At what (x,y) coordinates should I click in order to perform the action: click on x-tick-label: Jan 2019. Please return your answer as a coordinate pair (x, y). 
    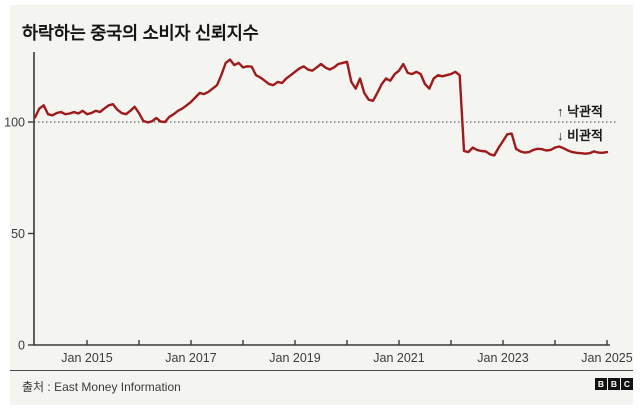
    Looking at the image, I should click on (294, 358).